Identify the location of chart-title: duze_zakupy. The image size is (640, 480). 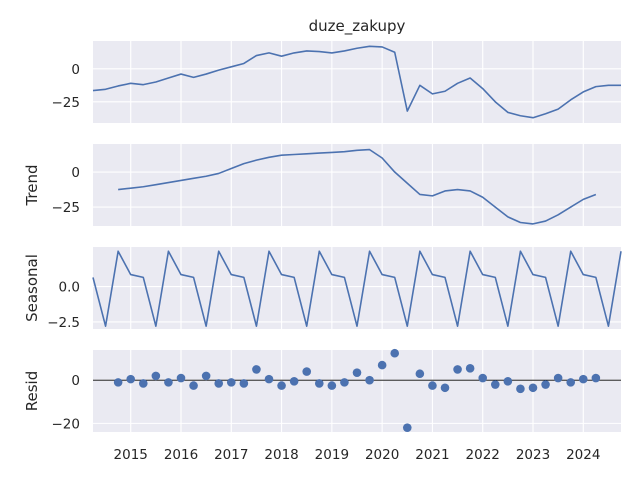
(357, 26).